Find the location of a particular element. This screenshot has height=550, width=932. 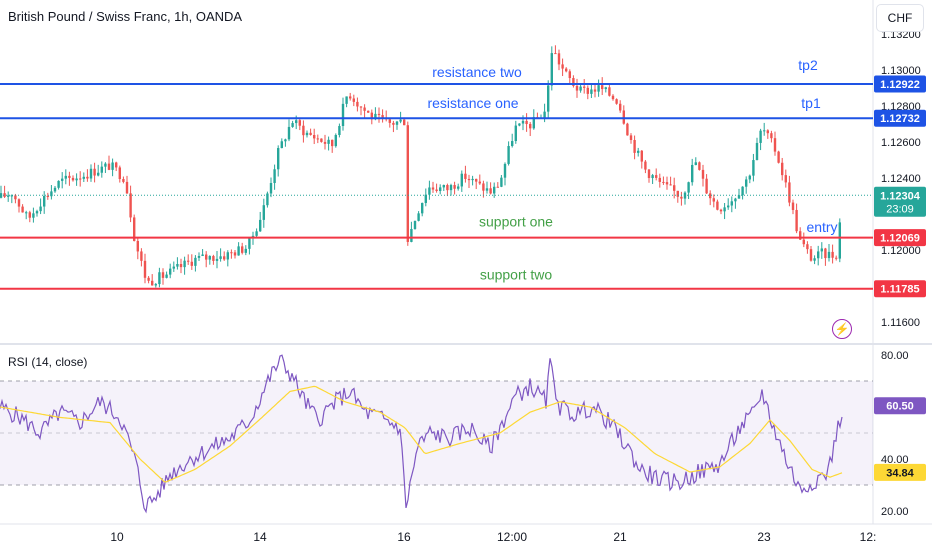

lightning-bolt-icon: ⚡ is located at coordinates (842, 329).